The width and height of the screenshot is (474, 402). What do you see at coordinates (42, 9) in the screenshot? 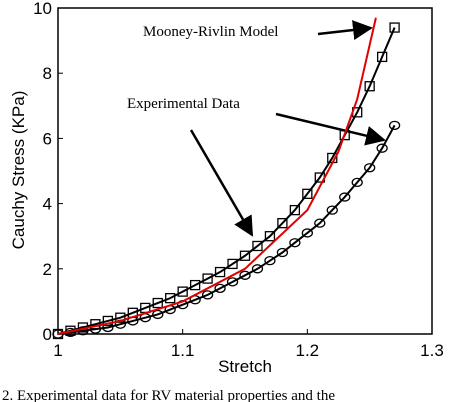
I see `y-tick-label: 10` at bounding box center [42, 9].